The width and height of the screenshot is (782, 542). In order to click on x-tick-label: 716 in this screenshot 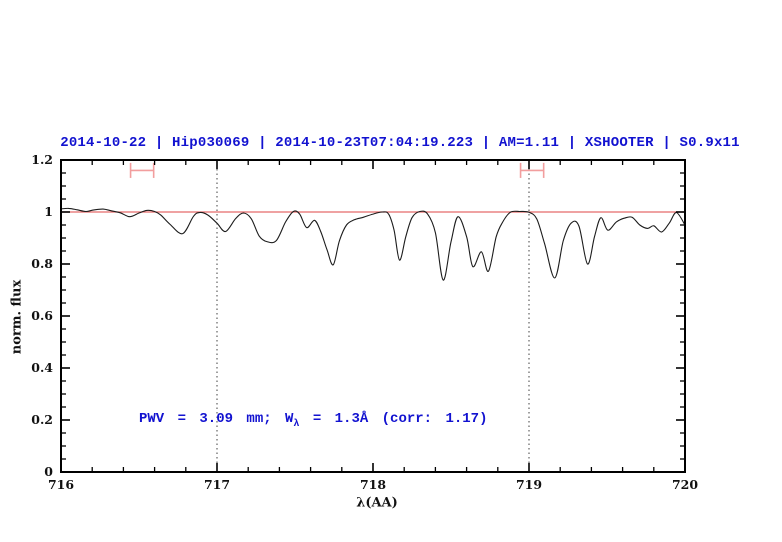, I will do `click(61, 484)`.